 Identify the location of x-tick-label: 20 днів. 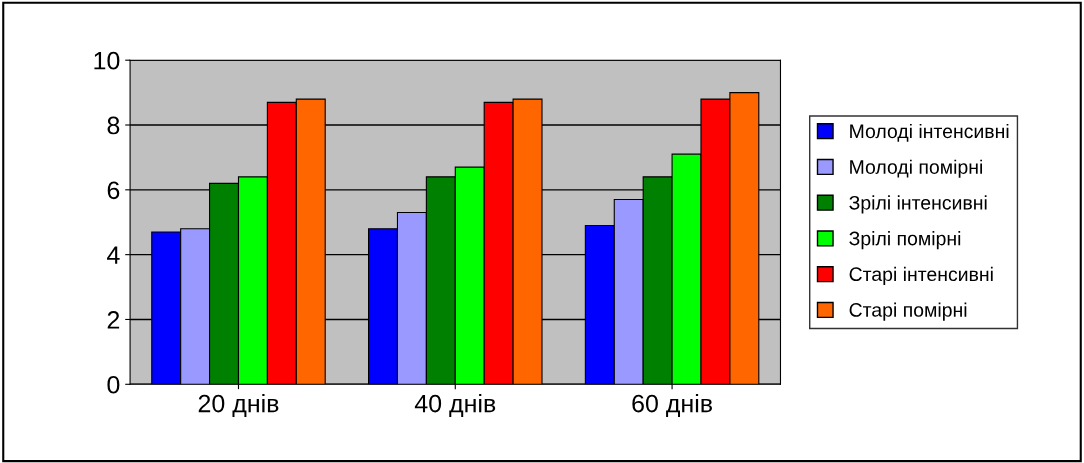
(238, 406).